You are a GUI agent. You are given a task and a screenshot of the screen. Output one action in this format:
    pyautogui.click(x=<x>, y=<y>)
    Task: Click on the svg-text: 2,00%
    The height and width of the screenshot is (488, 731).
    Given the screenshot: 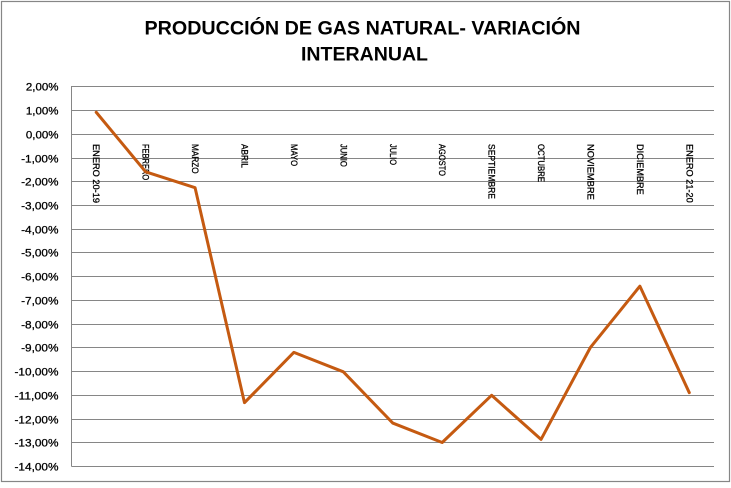 What is the action you would take?
    pyautogui.click(x=42, y=87)
    